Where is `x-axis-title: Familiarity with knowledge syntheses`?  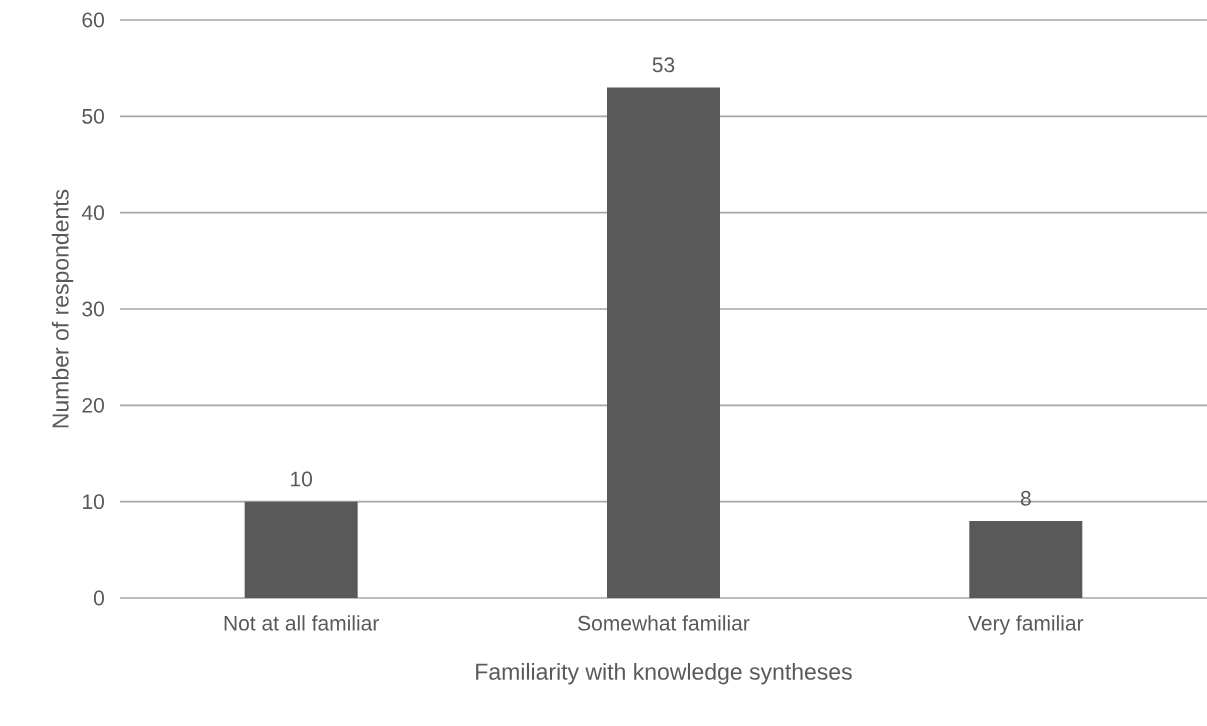 x-axis-title: Familiarity with knowledge syntheses is located at coordinates (664, 673).